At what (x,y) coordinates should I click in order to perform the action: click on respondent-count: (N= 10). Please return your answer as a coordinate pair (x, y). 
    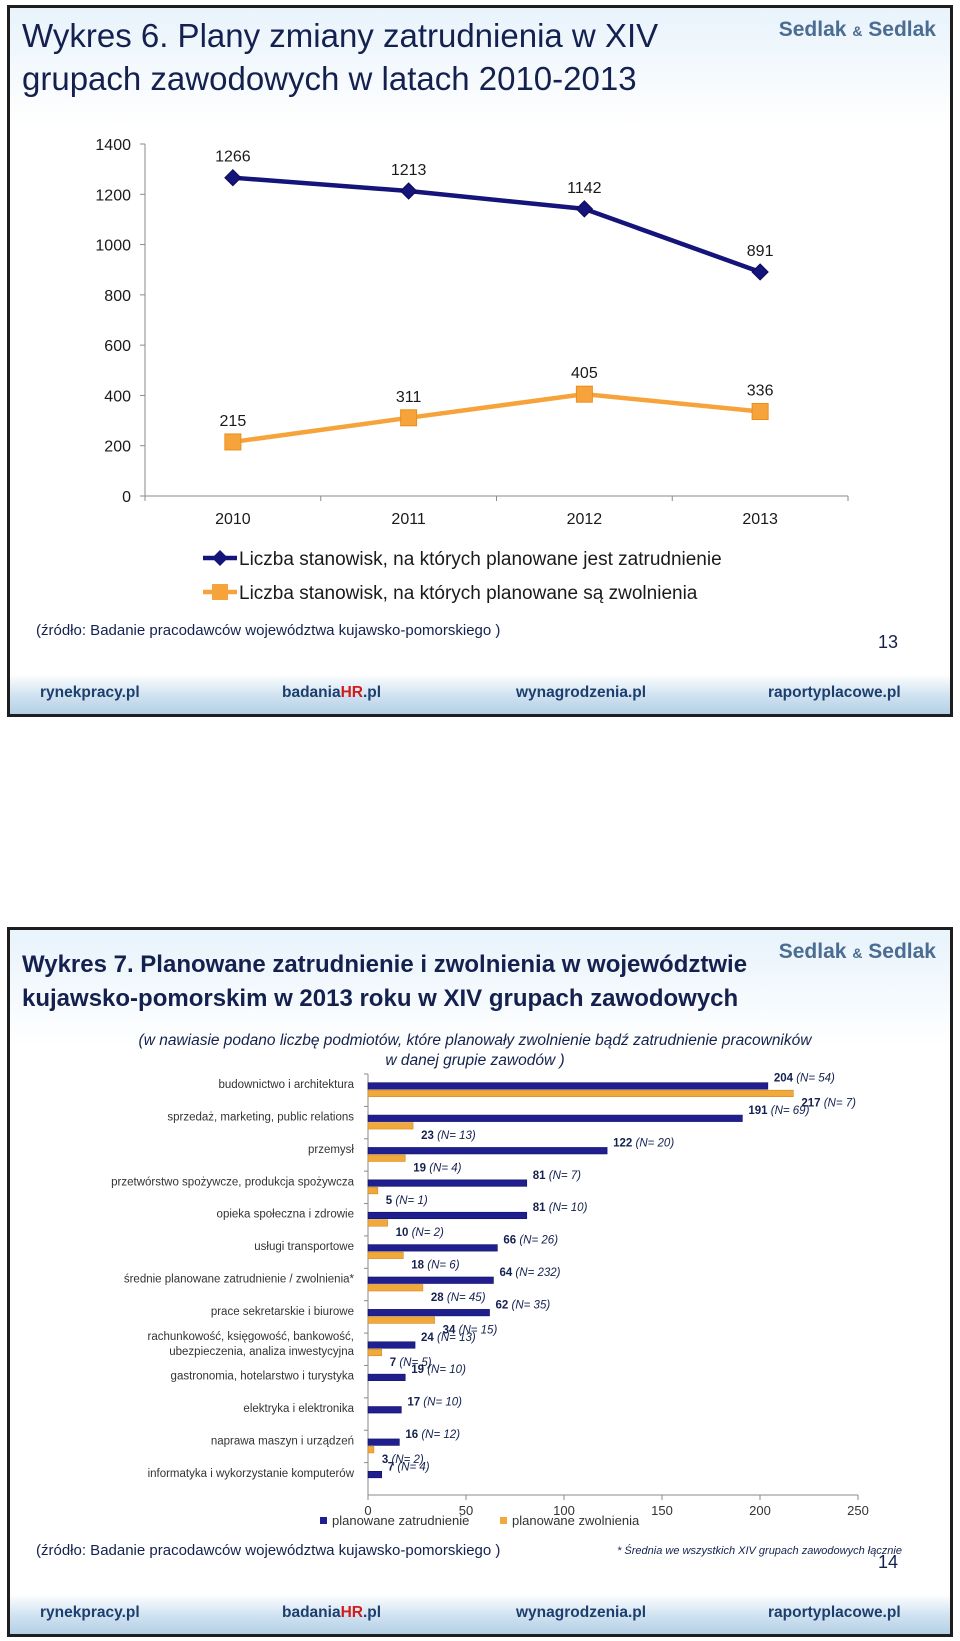
    Looking at the image, I should click on (567, 1208).